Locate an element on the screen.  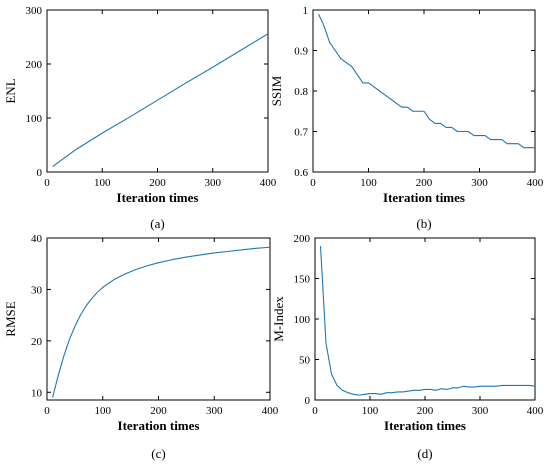
y-tick-label: 1 is located at coordinates (306, 11).